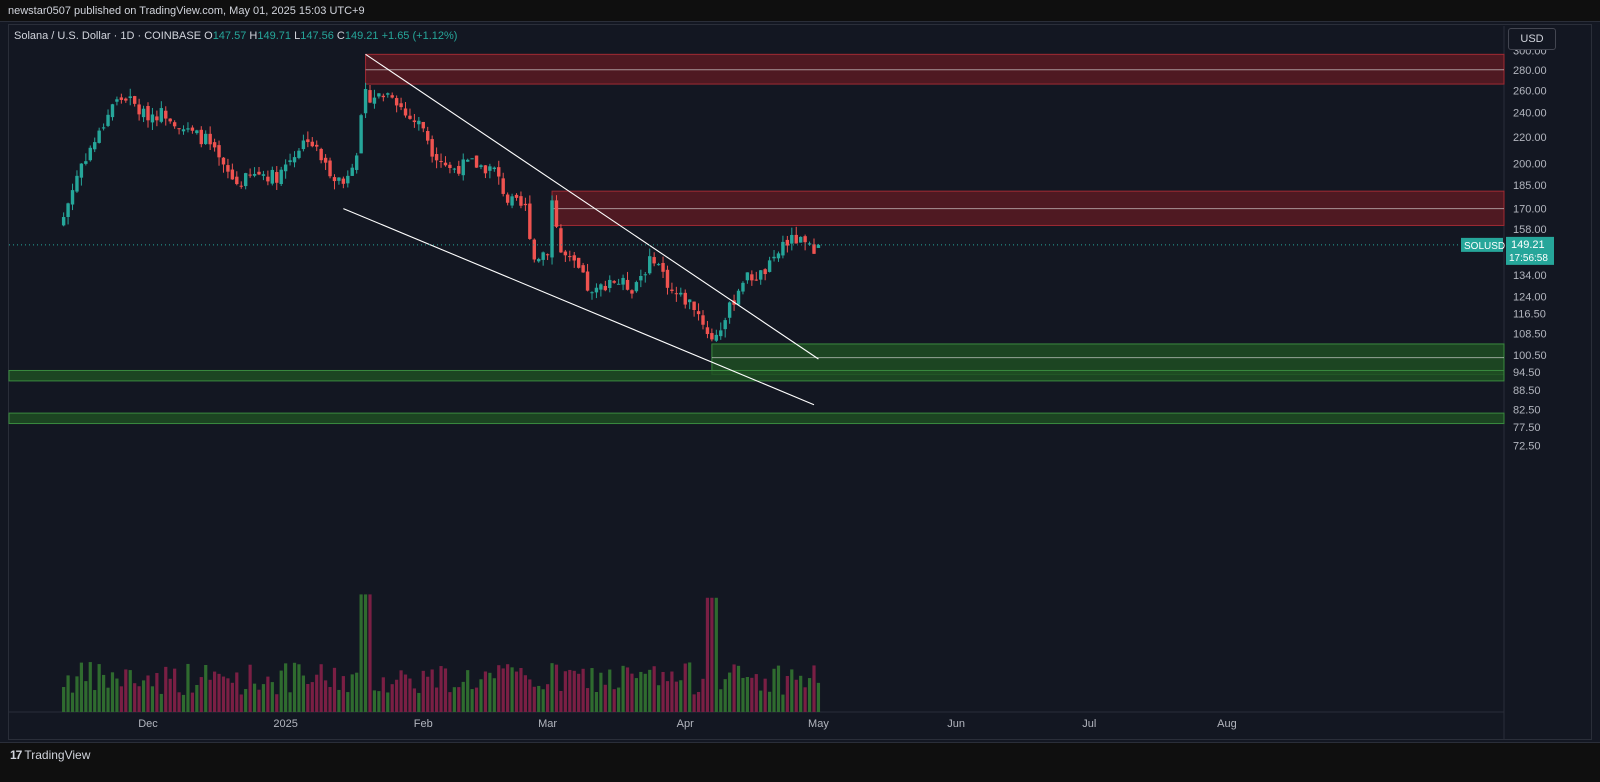 Image resolution: width=1600 pixels, height=782 pixels. Describe the element at coordinates (285, 724) in the screenshot. I see `x-tick-label: 2025` at that location.